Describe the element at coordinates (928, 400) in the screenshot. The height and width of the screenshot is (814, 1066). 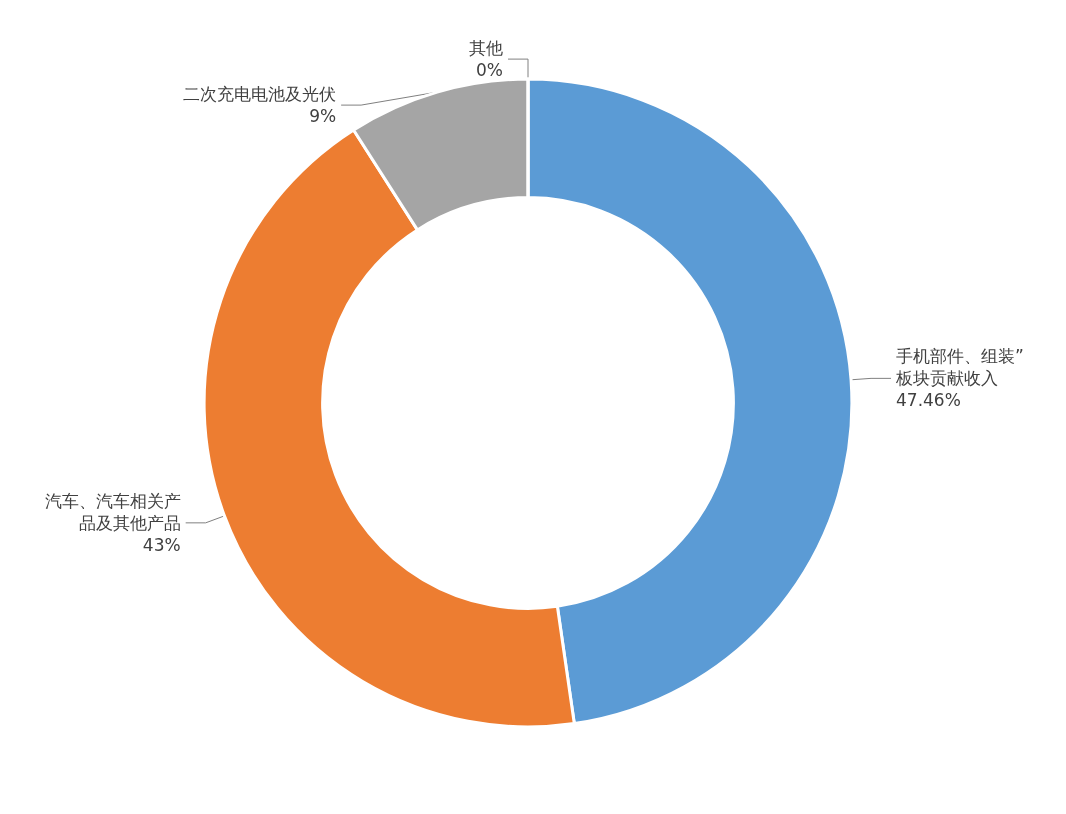
I see `data-label: 47.46%` at that location.